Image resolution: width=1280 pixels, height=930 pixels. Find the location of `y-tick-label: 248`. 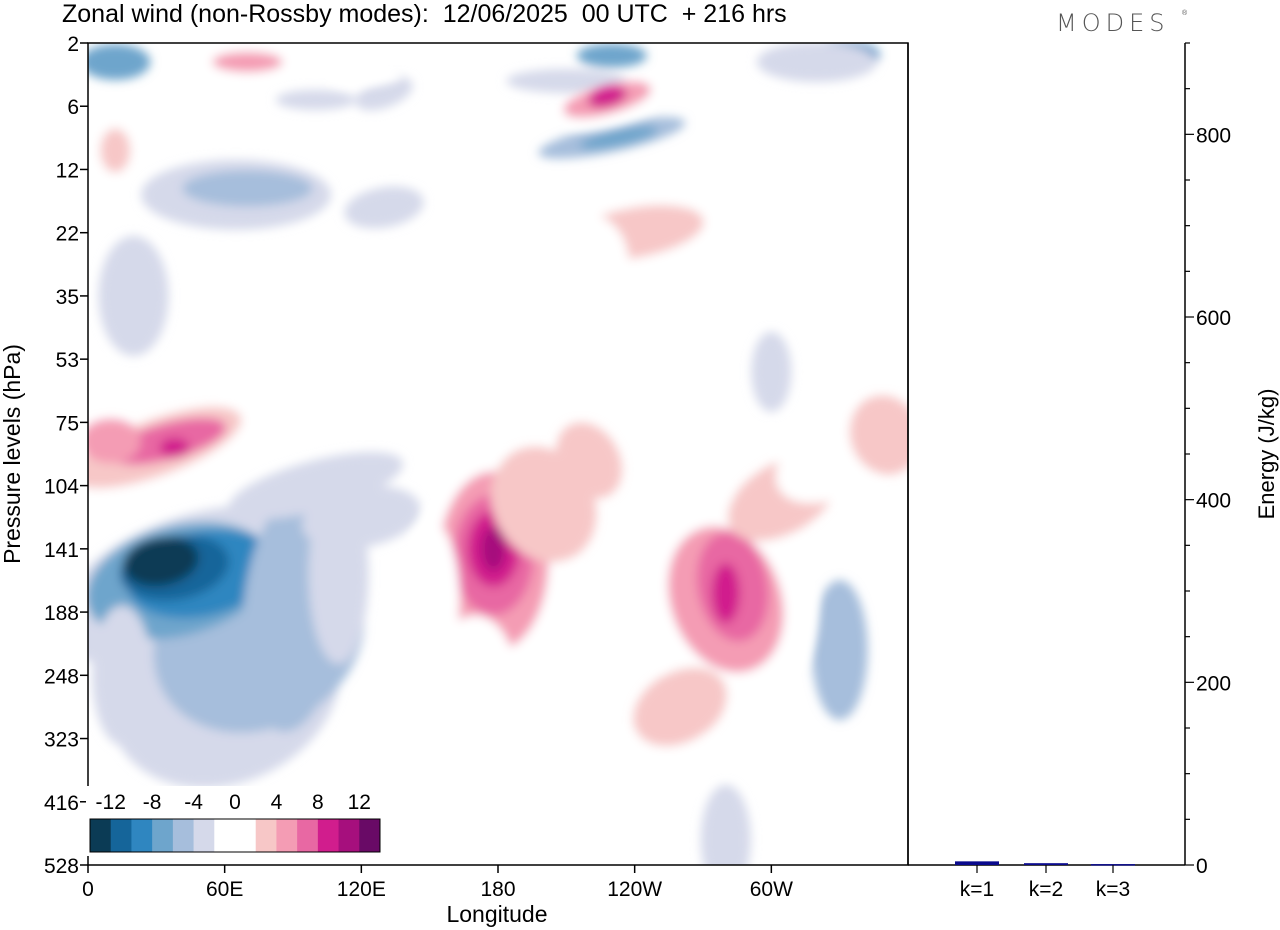

y-tick-label: 248 is located at coordinates (61, 676).